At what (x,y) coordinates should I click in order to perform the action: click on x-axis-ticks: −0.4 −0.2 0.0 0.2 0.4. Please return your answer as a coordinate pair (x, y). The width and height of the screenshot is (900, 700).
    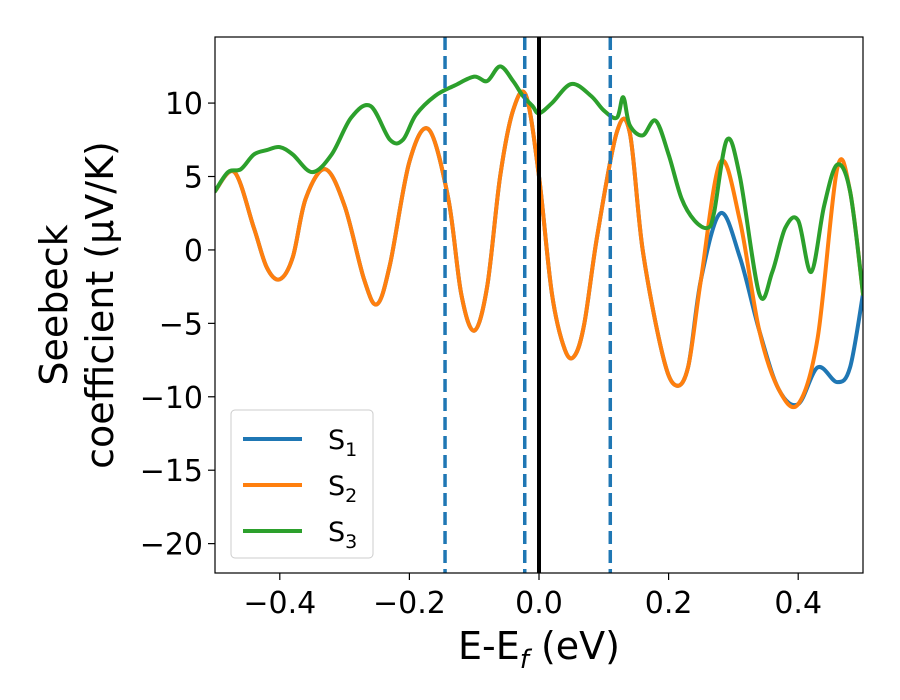
    Looking at the image, I should click on (532, 597).